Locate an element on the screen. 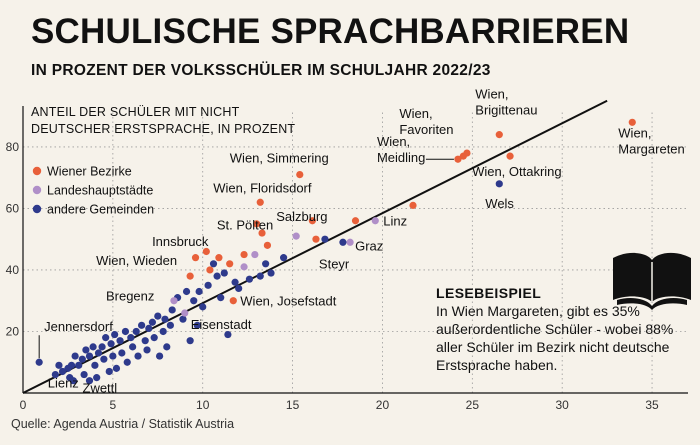 The height and width of the screenshot is (445, 700). x-tick-label: 15 is located at coordinates (293, 405).